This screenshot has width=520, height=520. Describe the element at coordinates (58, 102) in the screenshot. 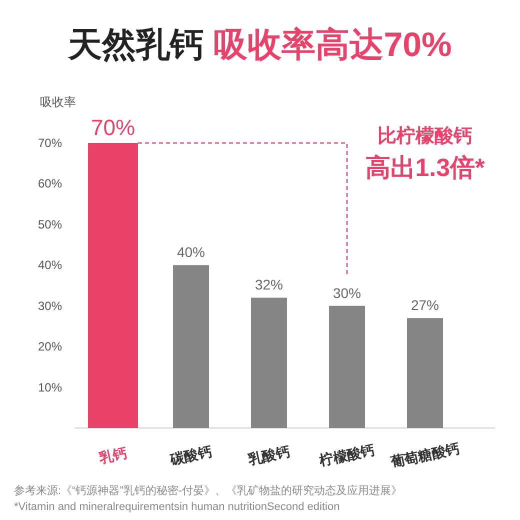

I see `y-axis-title: 吸收率` at that location.